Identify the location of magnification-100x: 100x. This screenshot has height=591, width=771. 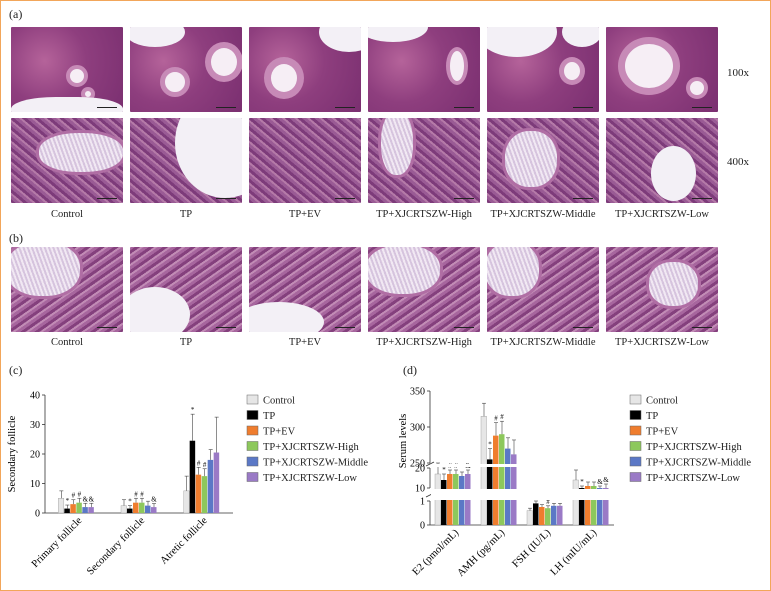
(738, 73).